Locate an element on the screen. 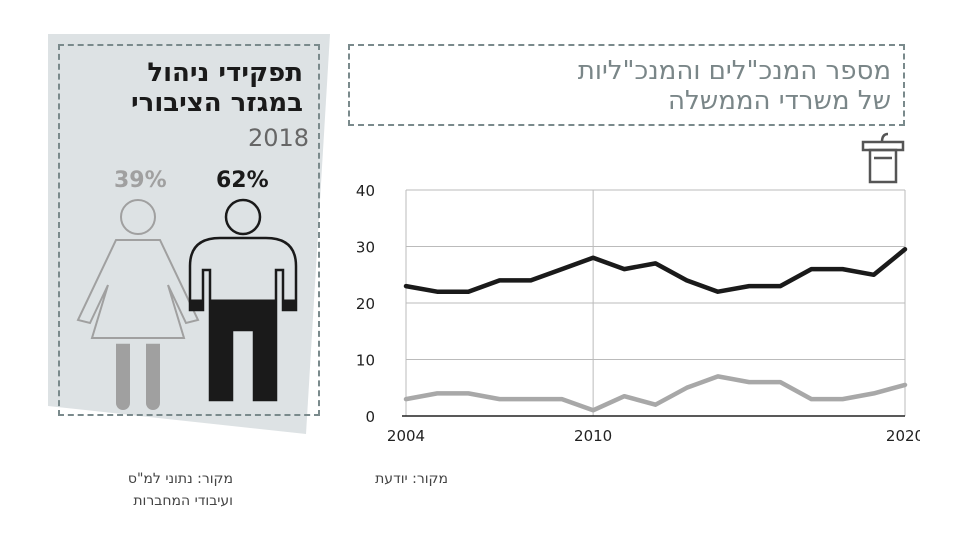 The width and height of the screenshot is (971, 538). man-icon is located at coordinates (243, 300).